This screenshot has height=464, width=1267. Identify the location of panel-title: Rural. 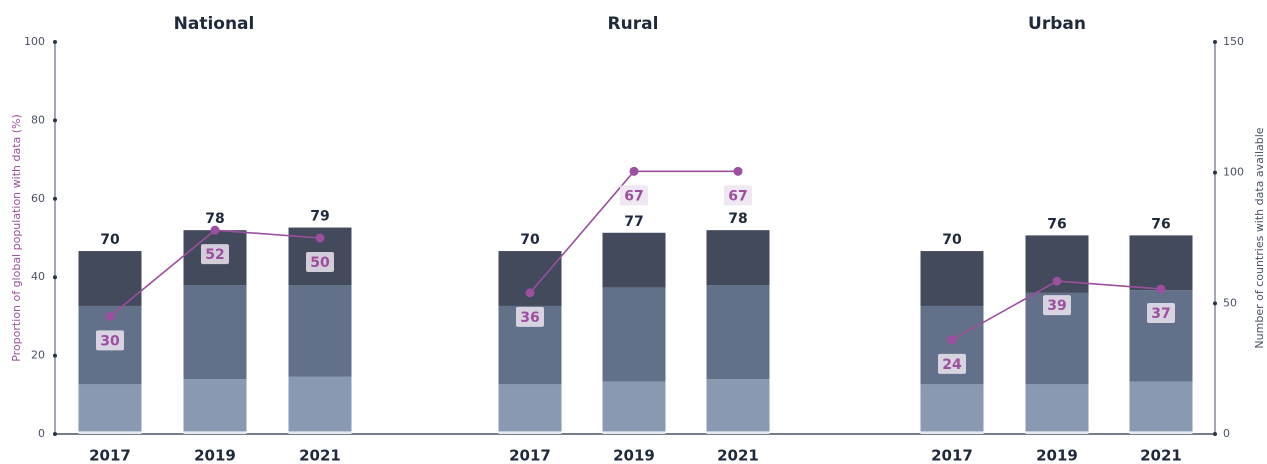
(633, 24).